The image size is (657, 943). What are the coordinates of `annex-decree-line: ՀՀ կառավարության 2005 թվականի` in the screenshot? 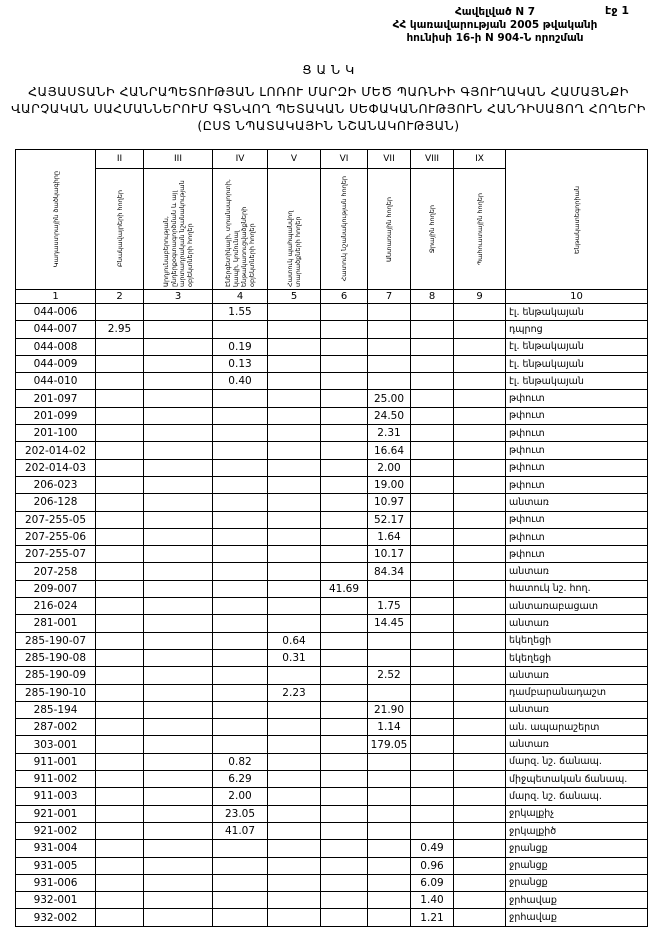 It's located at (495, 25).